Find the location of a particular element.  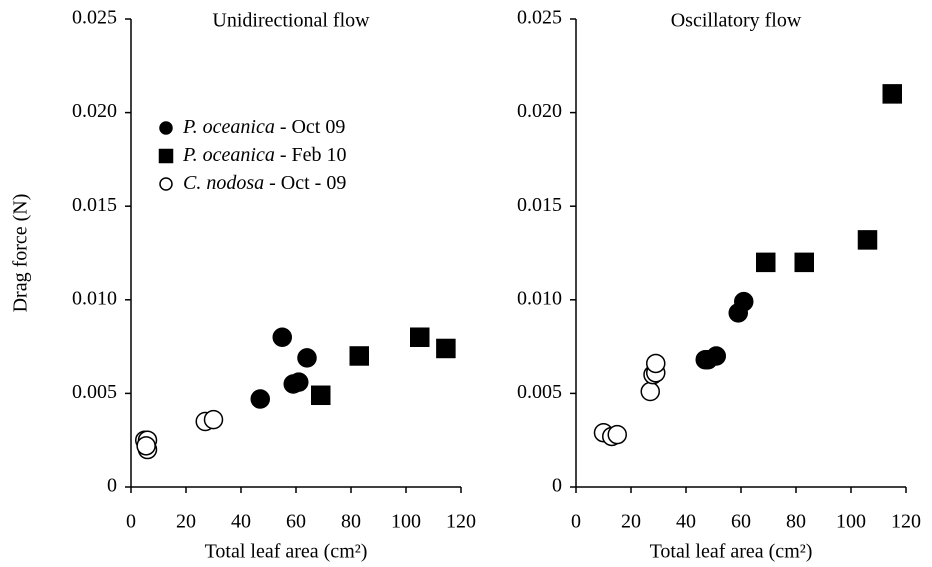

legend-label: P. oceanica - Feb 10 is located at coordinates (264, 155).